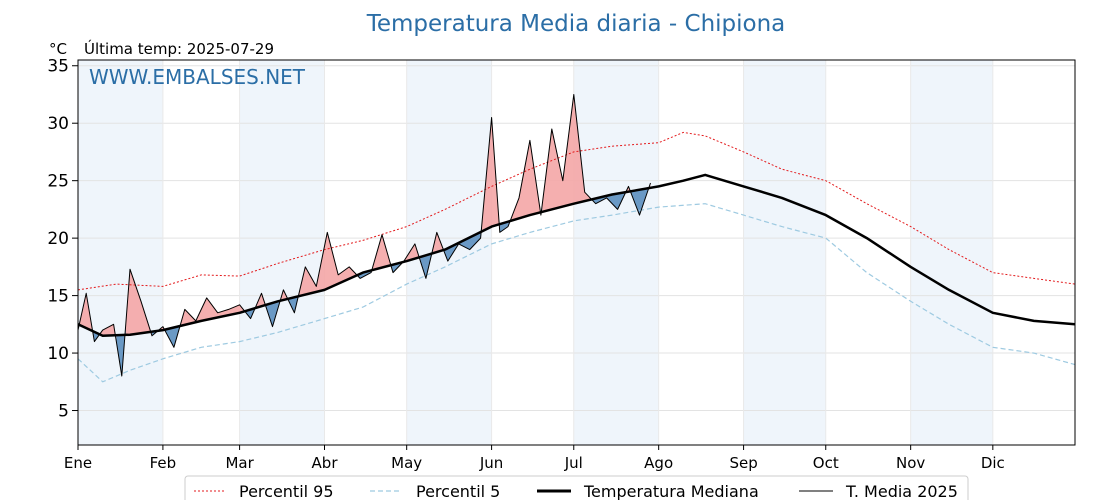 Image resolution: width=1120 pixels, height=500 pixels. I want to click on xtick-label-feb: Feb, so click(163, 463).